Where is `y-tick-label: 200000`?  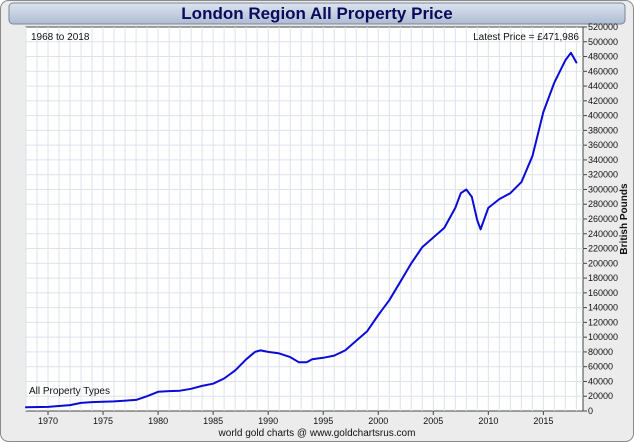
y-tick-label: 200000 is located at coordinates (603, 263).